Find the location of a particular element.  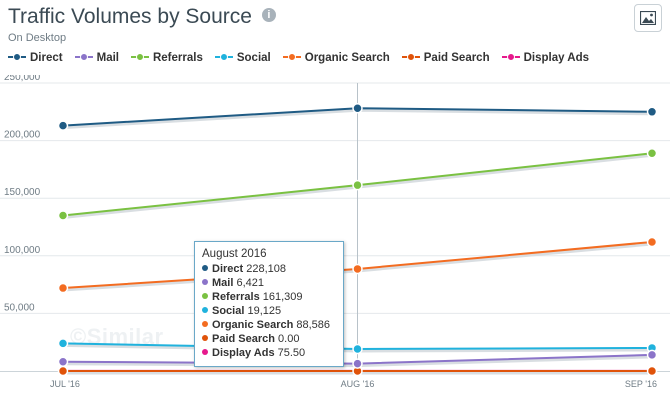

legend-label: Display Ads is located at coordinates (556, 57).